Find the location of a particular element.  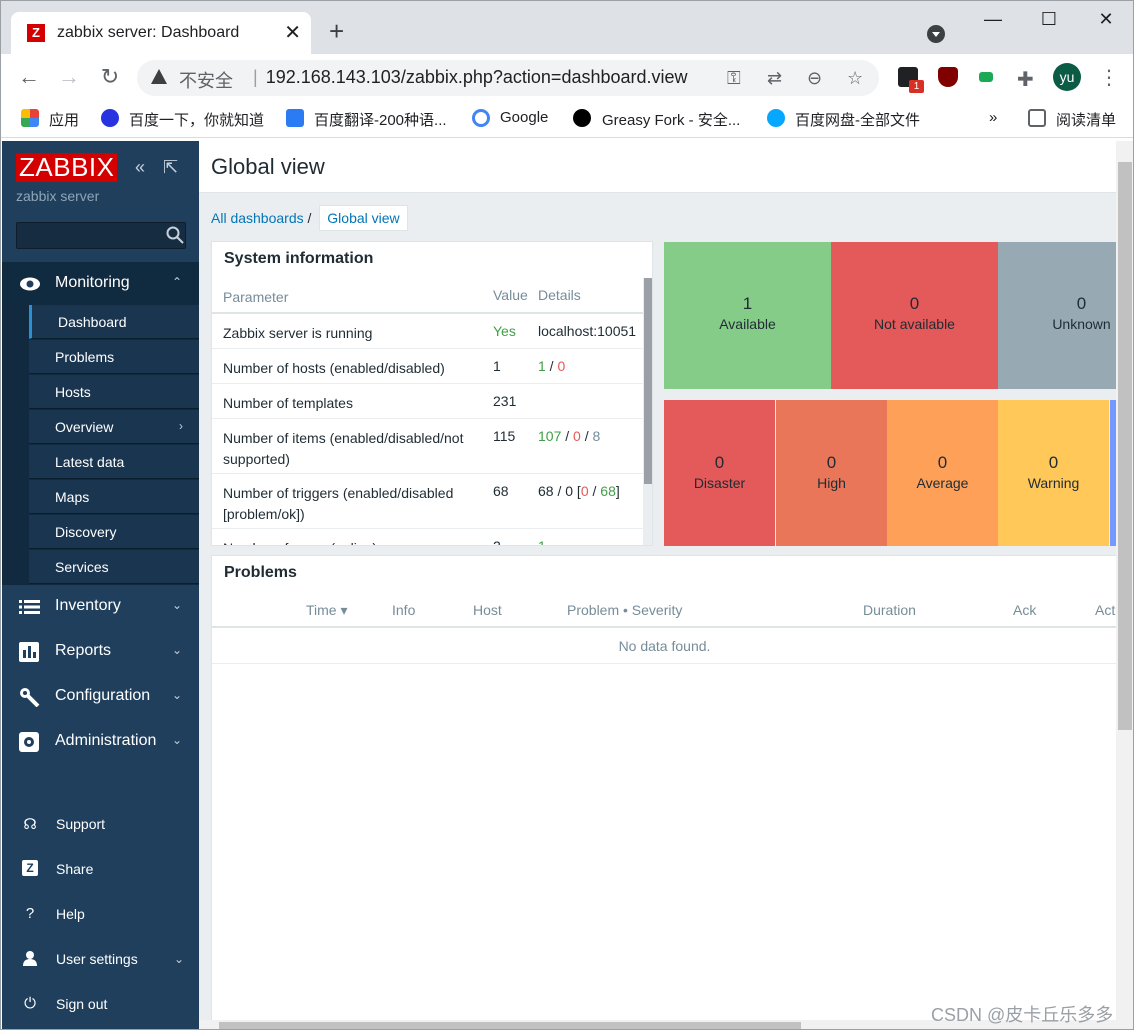

sidebar-item-configuration: Configuration ⌄ is located at coordinates (100, 697).